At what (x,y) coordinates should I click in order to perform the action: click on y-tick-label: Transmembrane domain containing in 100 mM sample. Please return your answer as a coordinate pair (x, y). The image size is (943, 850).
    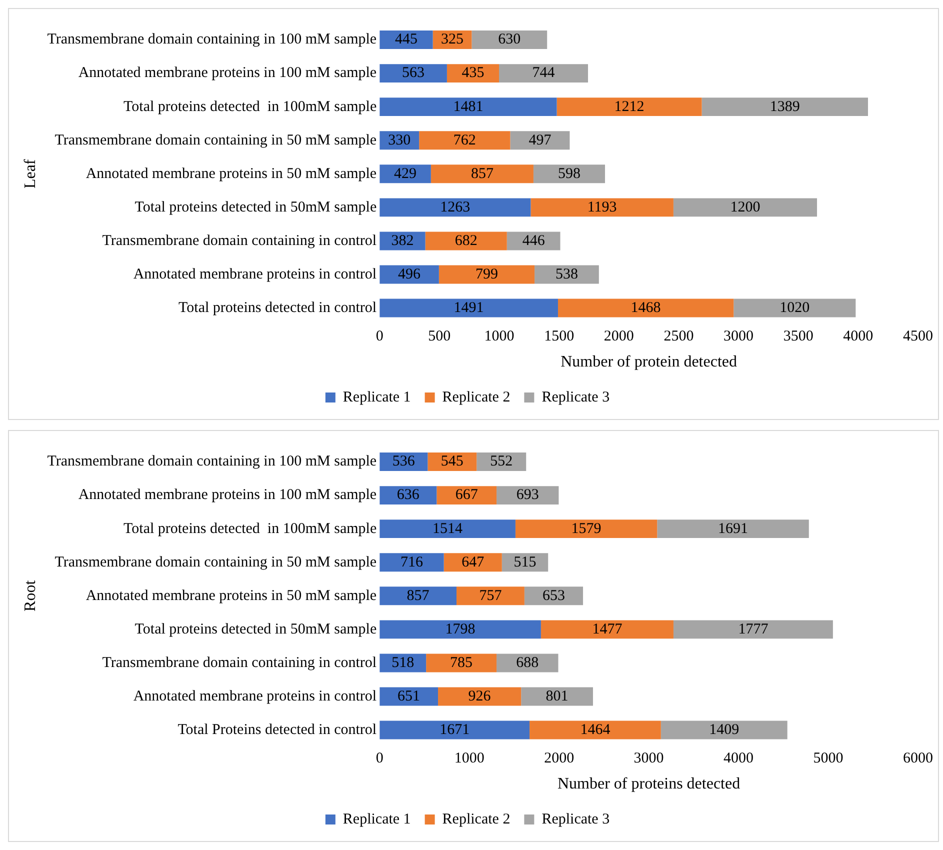
    Looking at the image, I should click on (212, 40).